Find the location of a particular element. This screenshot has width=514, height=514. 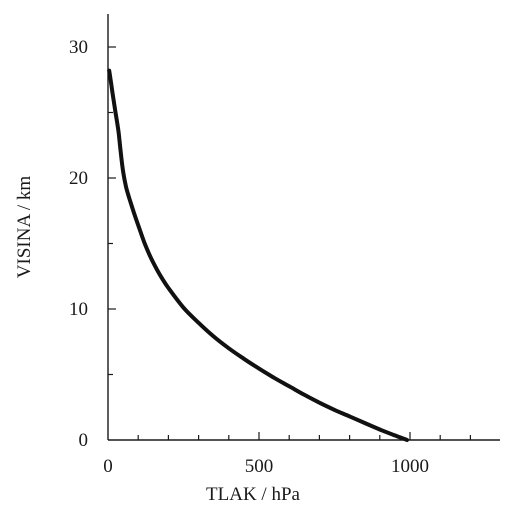

x-tick-label: 1000 is located at coordinates (410, 466).